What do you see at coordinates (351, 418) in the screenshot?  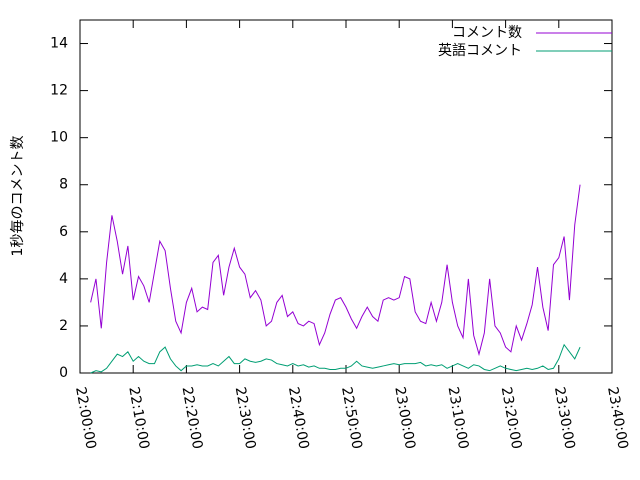 I see `x-tick-label: 22:50:00` at bounding box center [351, 418].